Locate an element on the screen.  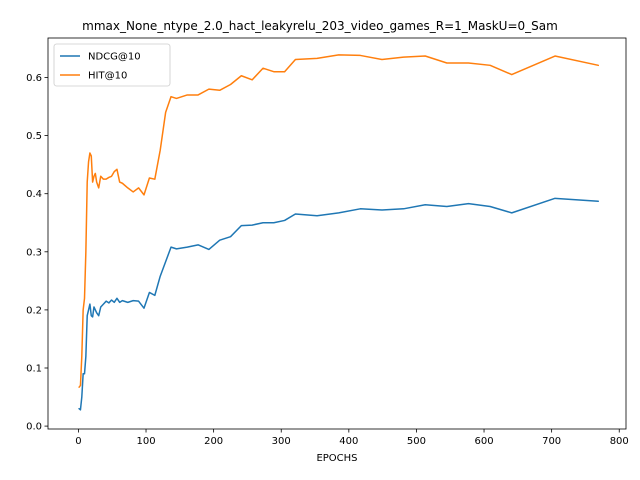
y-tick-label: 0.5 is located at coordinates (34, 136).